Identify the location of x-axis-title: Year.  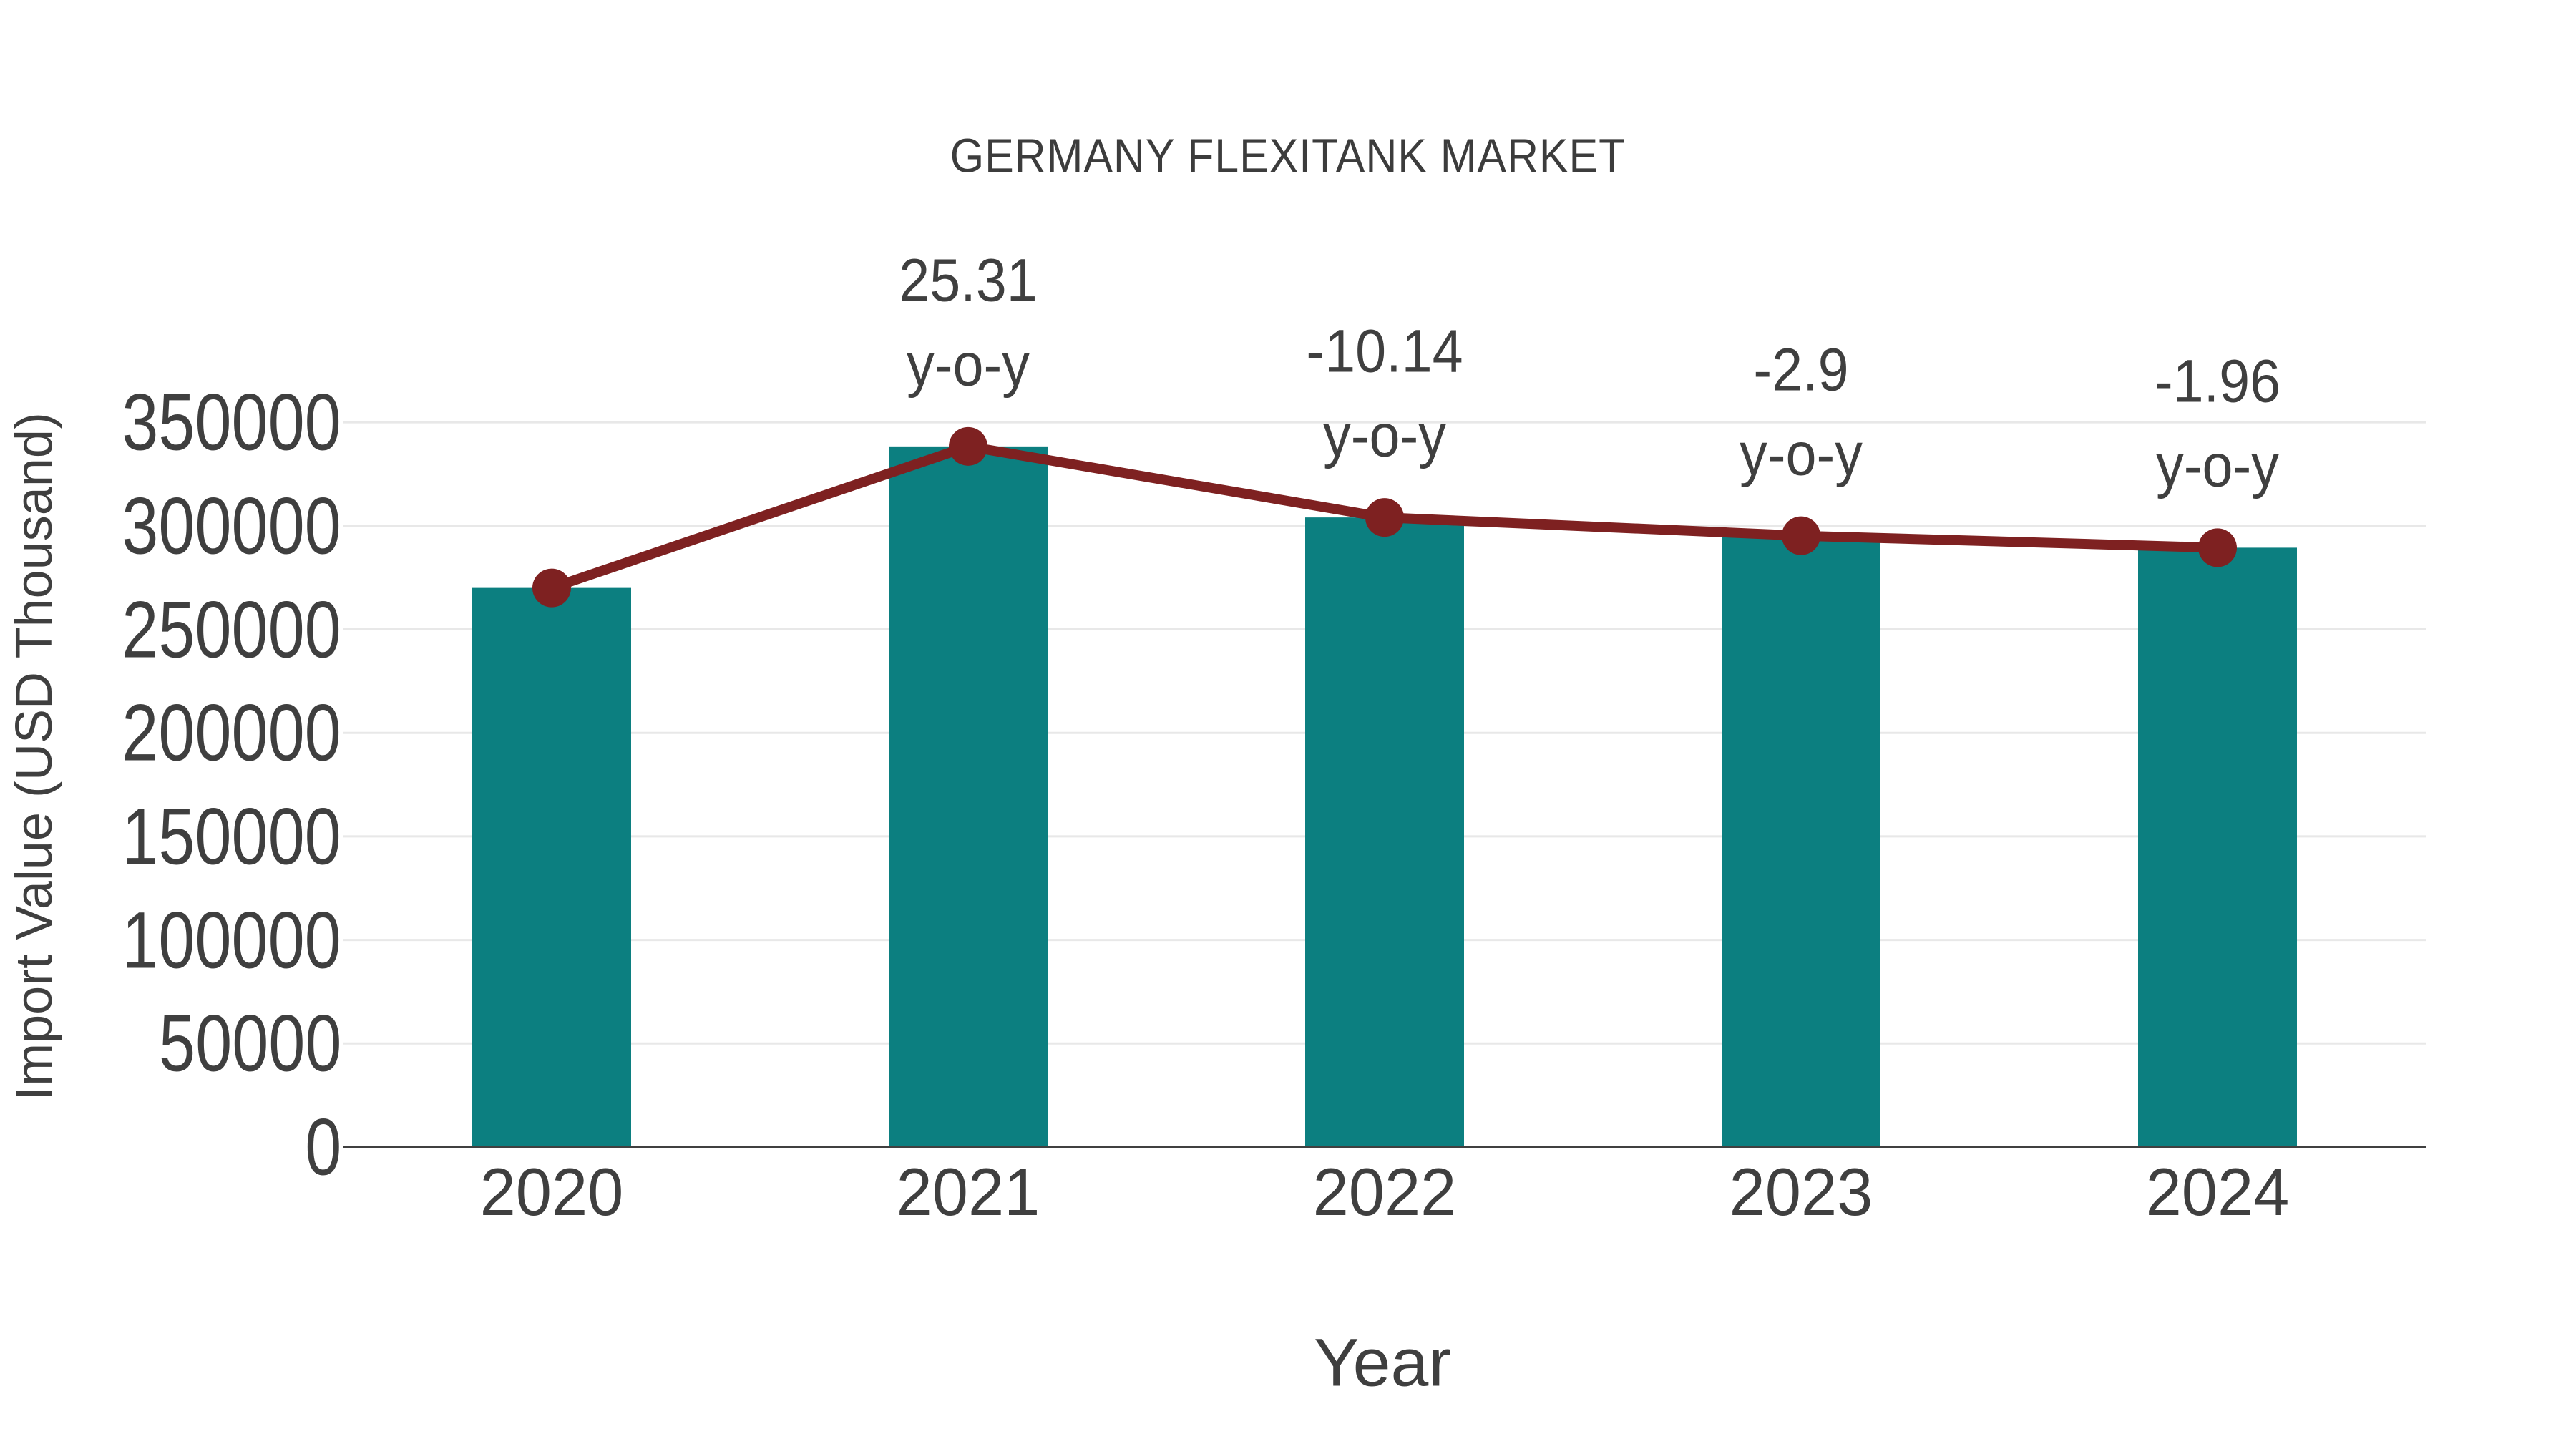
(1382, 1362).